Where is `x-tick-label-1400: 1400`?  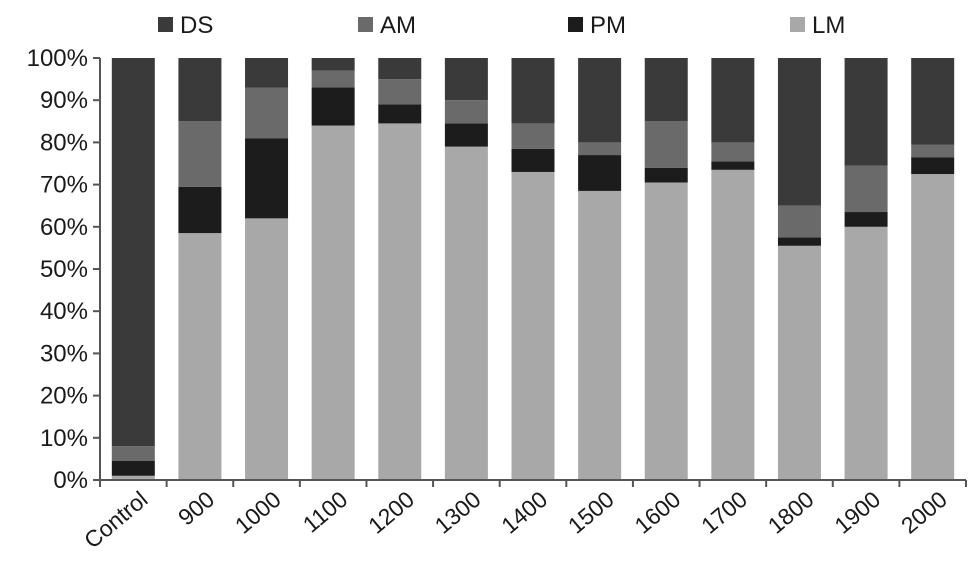
x-tick-label-1400: 1400 is located at coordinates (524, 512).